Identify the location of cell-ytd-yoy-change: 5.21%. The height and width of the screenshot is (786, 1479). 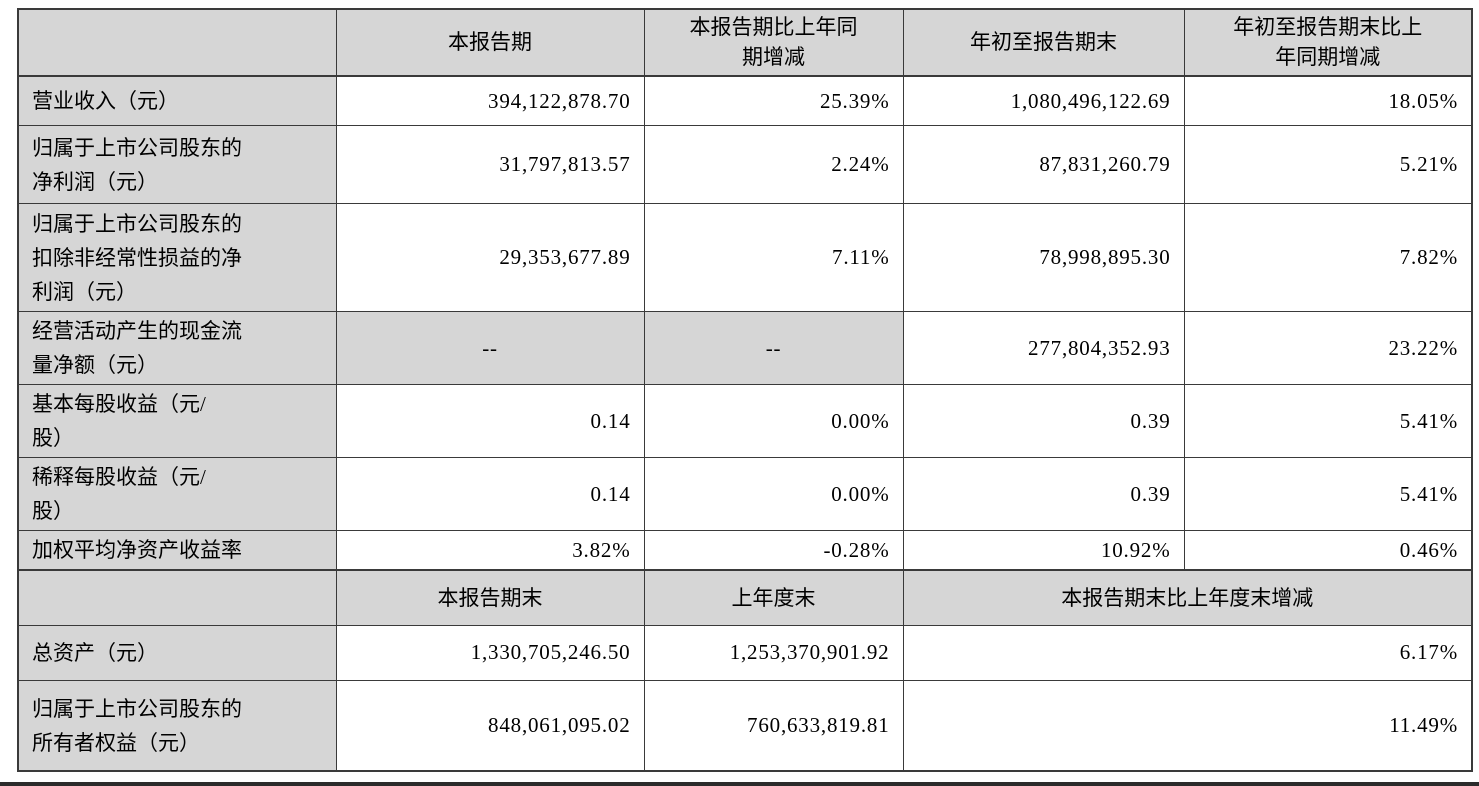
(1328, 165).